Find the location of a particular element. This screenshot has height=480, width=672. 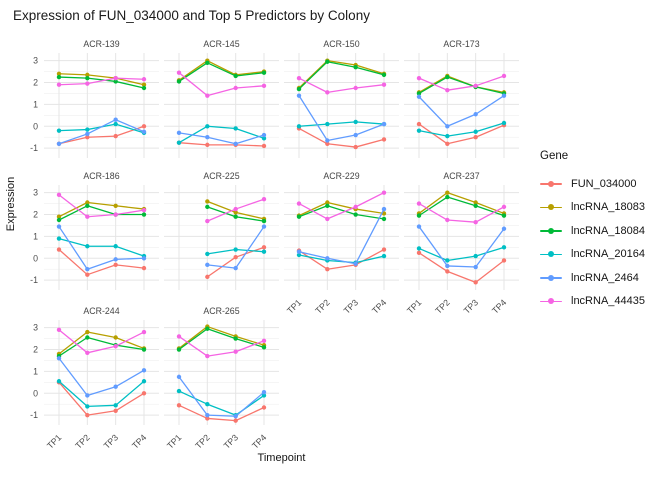

legend-entry-label: lncRNA_44435 is located at coordinates (608, 301).